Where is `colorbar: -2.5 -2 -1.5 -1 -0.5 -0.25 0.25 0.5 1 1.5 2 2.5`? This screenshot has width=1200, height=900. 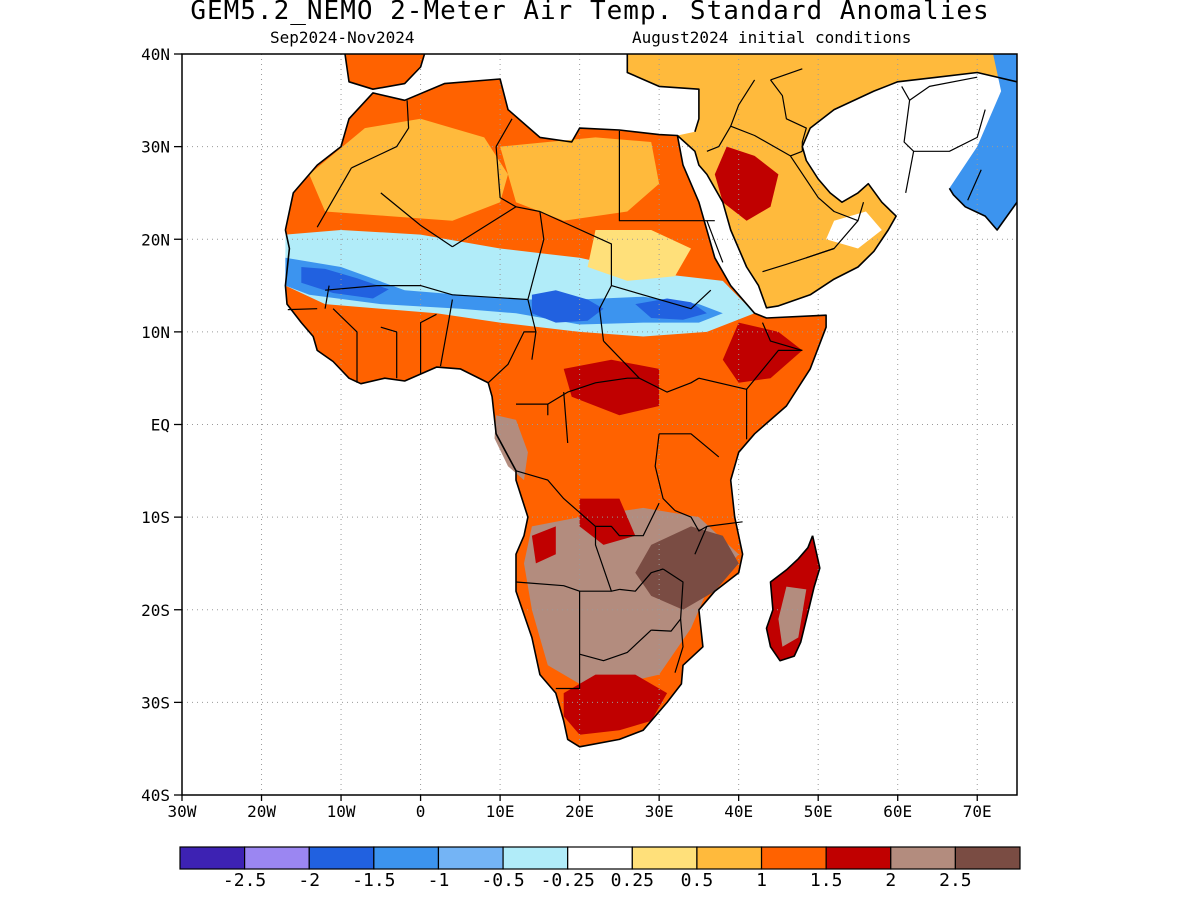
colorbar: -2.5 -2 -1.5 -1 -0.5 -0.25 0.25 0.5 1 1.5 2 2.5 is located at coordinates (600, 868).